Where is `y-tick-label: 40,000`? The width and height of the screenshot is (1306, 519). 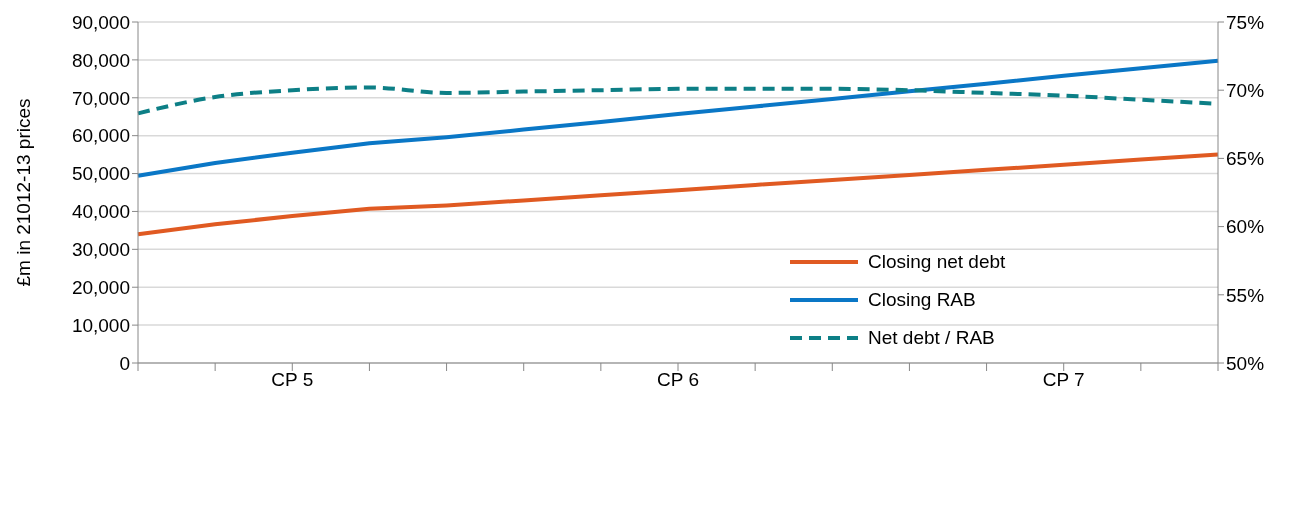 y-tick-label: 40,000 is located at coordinates (100, 212).